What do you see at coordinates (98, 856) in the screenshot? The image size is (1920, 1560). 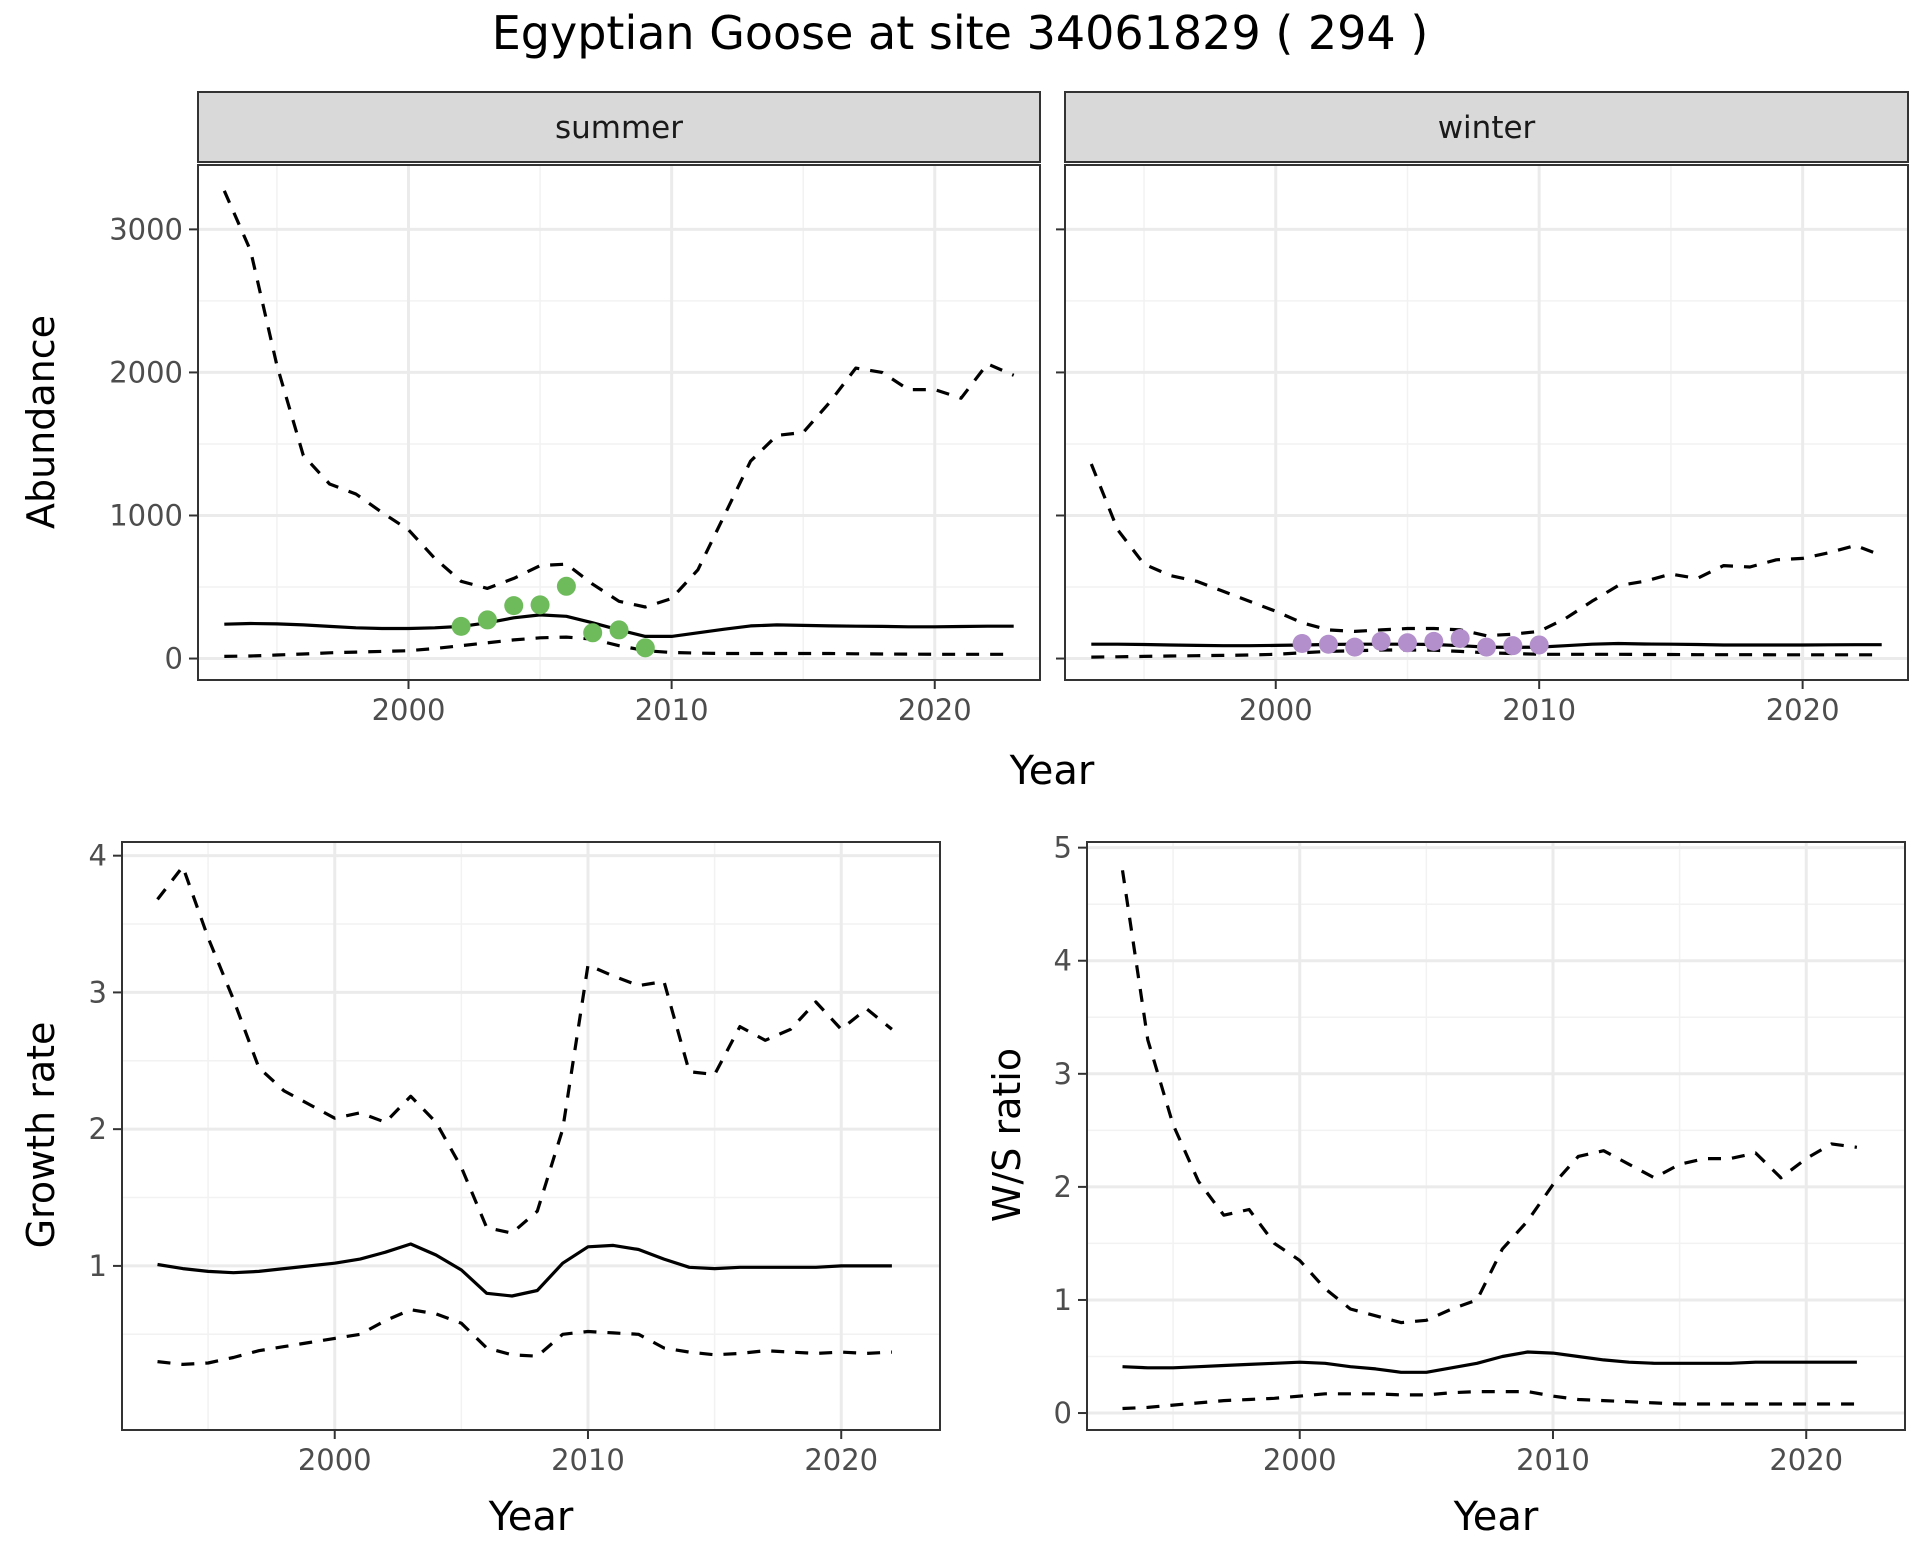 I see `growth-y-tick-label: 4` at bounding box center [98, 856].